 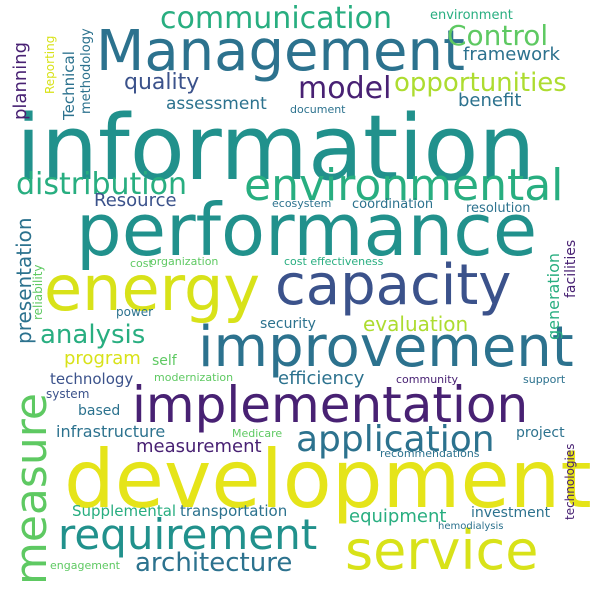 What do you see at coordinates (442, 550) in the screenshot?
I see `word-service: service` at bounding box center [442, 550].